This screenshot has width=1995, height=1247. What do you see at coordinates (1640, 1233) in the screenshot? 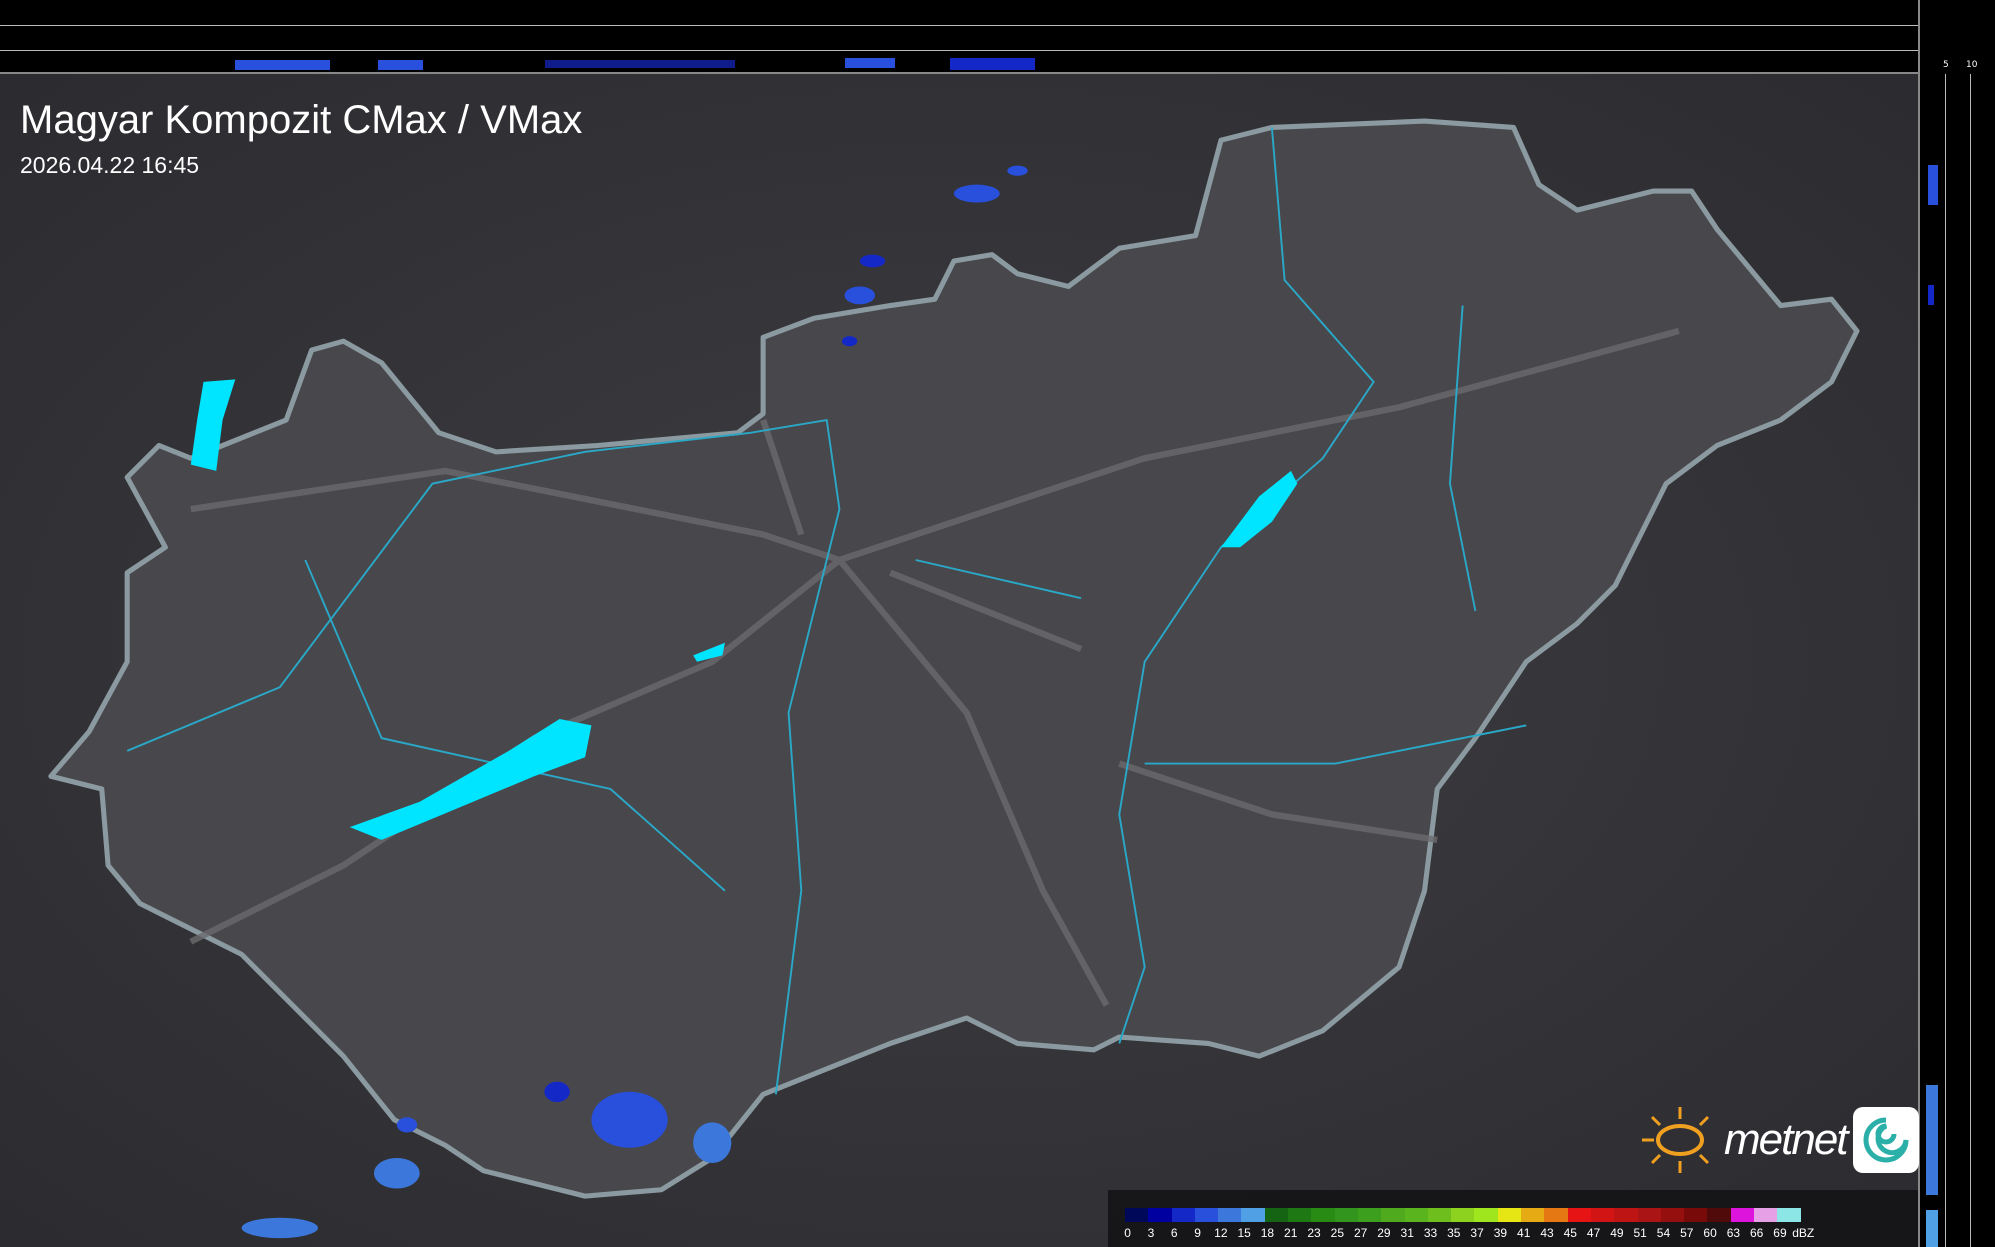
I see `legend-label: 51` at bounding box center [1640, 1233].